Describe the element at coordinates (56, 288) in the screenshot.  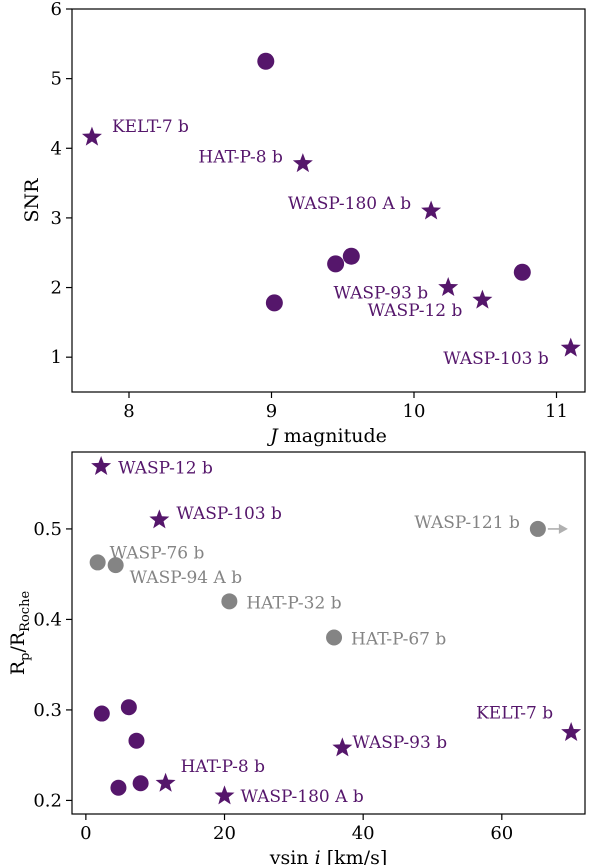
I see `y-tick-label: 2` at that location.